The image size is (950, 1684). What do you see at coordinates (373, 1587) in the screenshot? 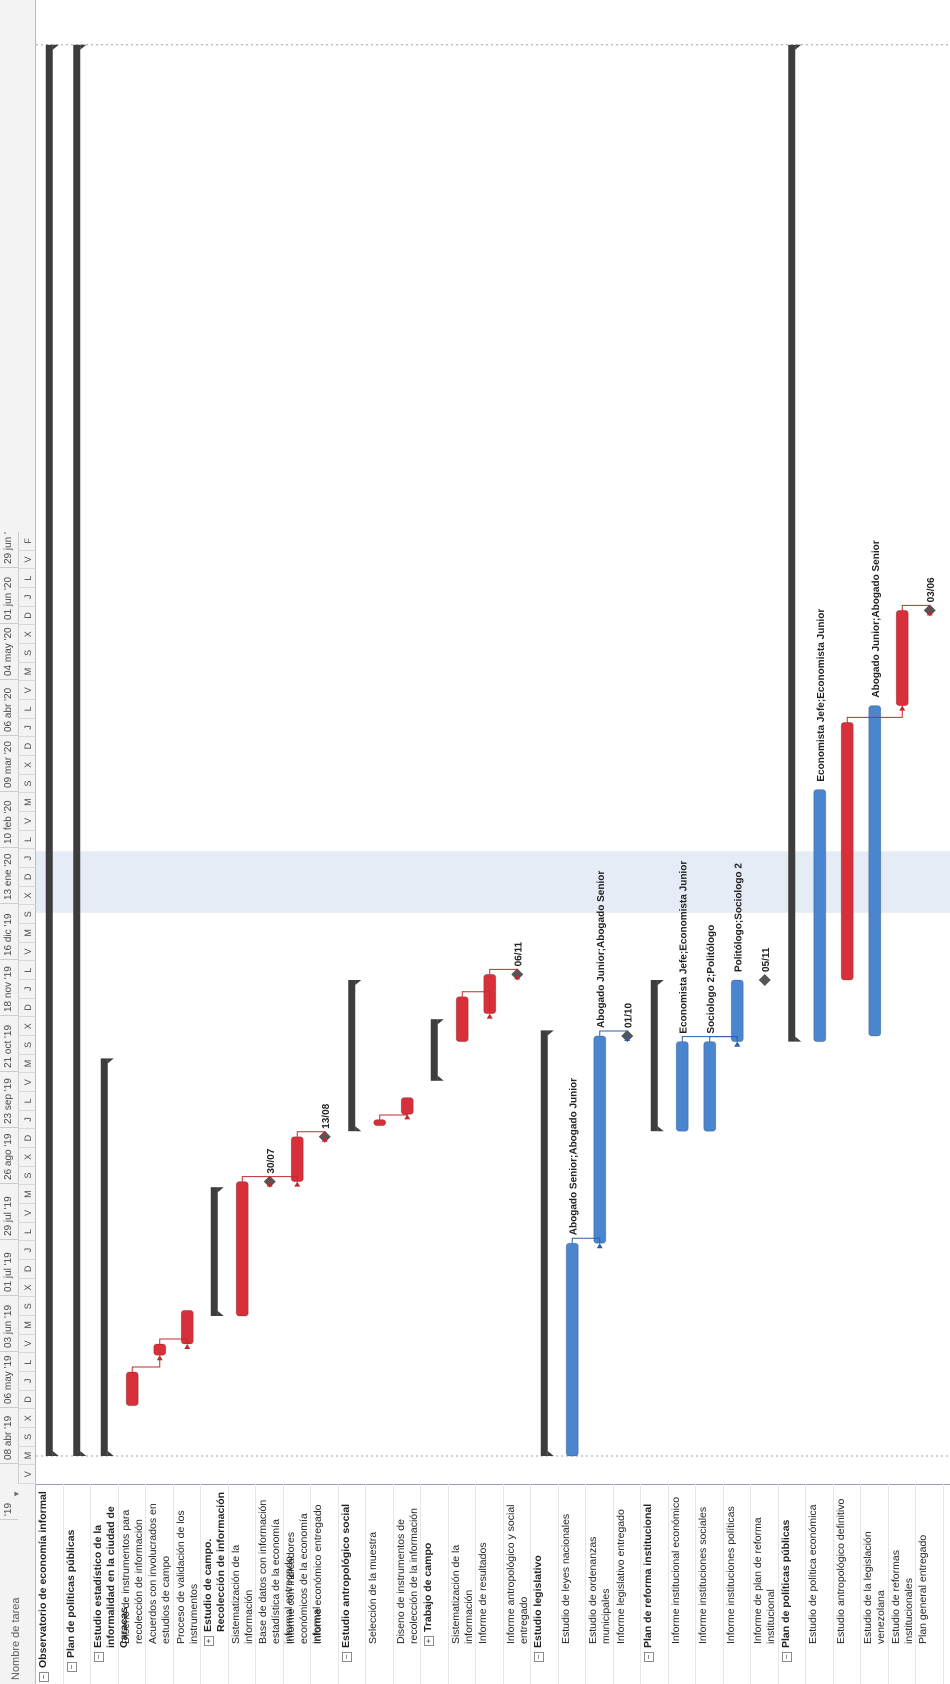
I see `task-name: Selección de la muestra` at bounding box center [373, 1587].